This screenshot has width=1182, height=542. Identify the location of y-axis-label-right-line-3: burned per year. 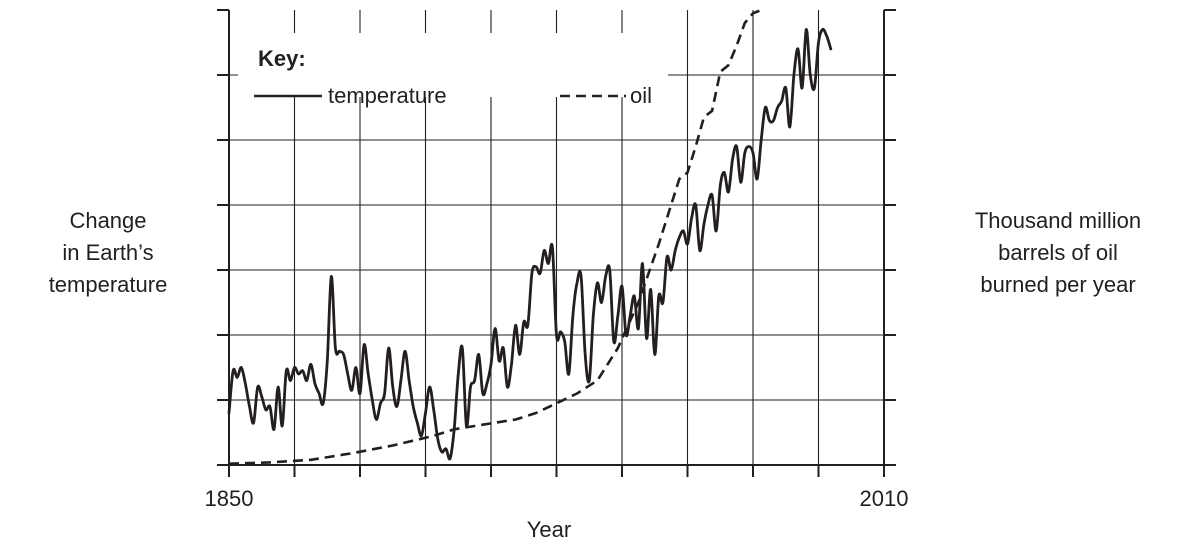
(1057, 284).